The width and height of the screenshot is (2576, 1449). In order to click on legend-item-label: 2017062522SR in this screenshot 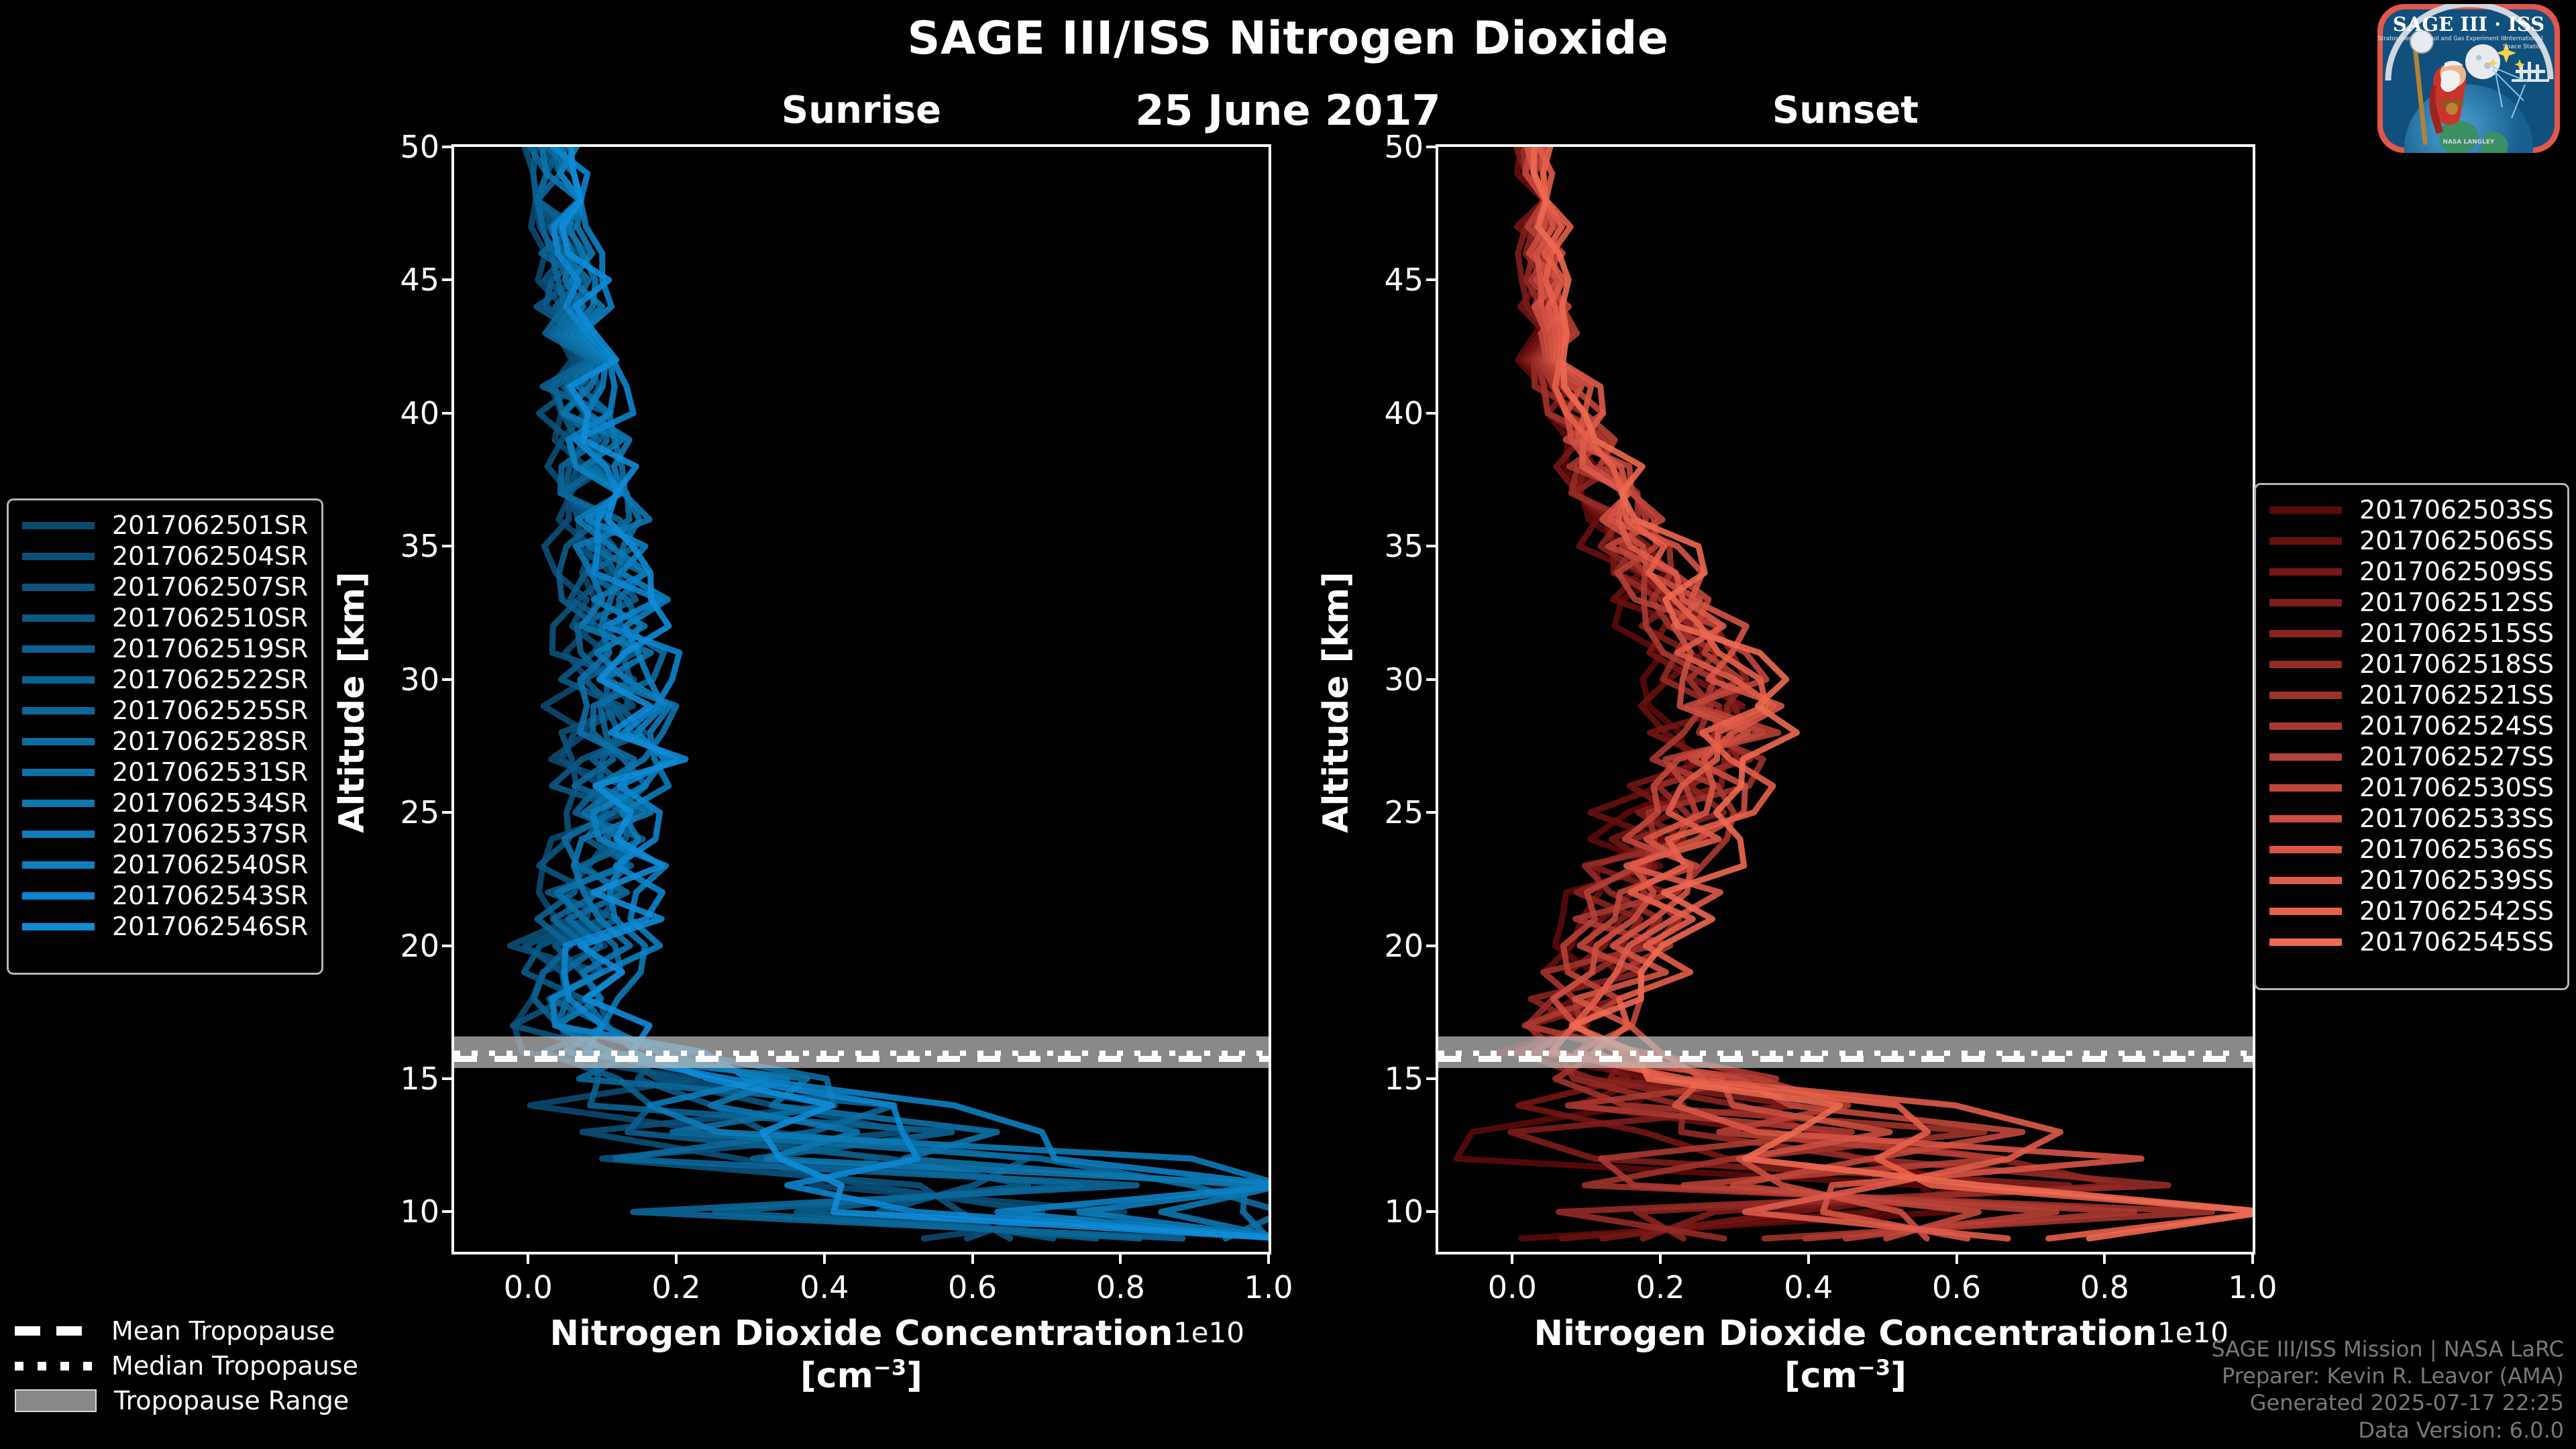, I will do `click(210, 679)`.